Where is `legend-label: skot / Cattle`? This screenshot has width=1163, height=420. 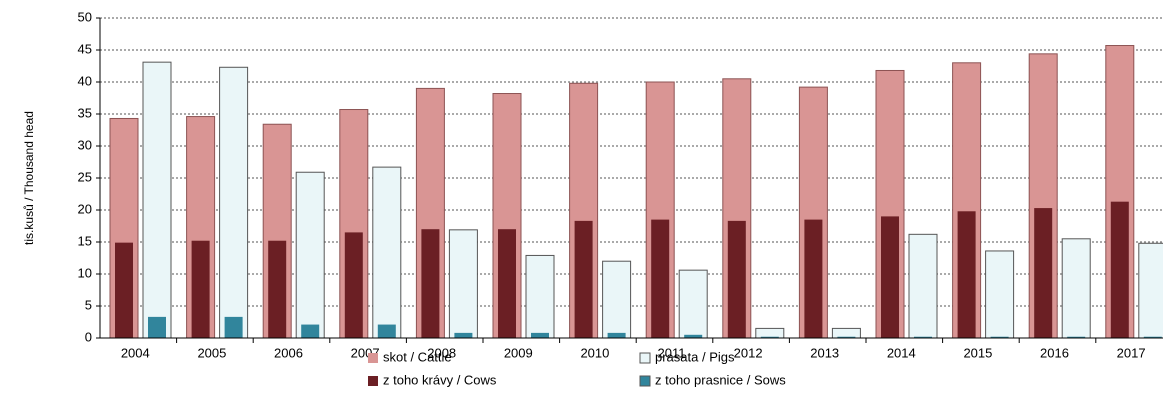
legend-label: skot / Cattle is located at coordinates (417, 356).